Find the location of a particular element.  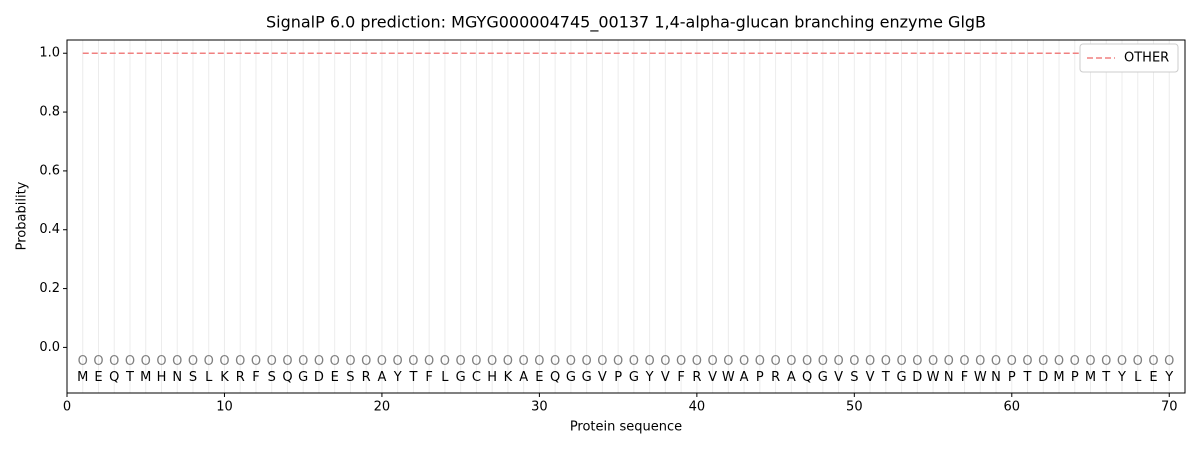

x-tick-label: 50 is located at coordinates (854, 407).